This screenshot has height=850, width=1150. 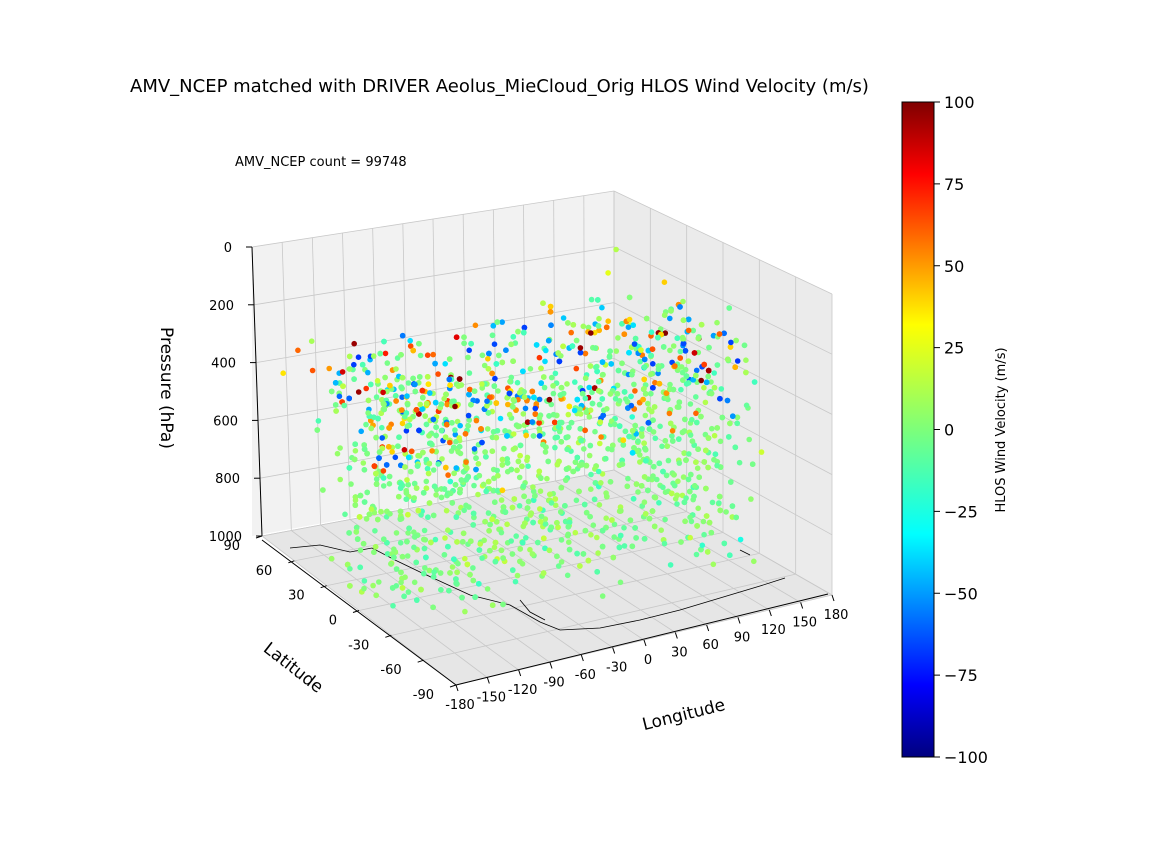 What do you see at coordinates (773, 630) in the screenshot?
I see `x-tick-label: 120` at bounding box center [773, 630].